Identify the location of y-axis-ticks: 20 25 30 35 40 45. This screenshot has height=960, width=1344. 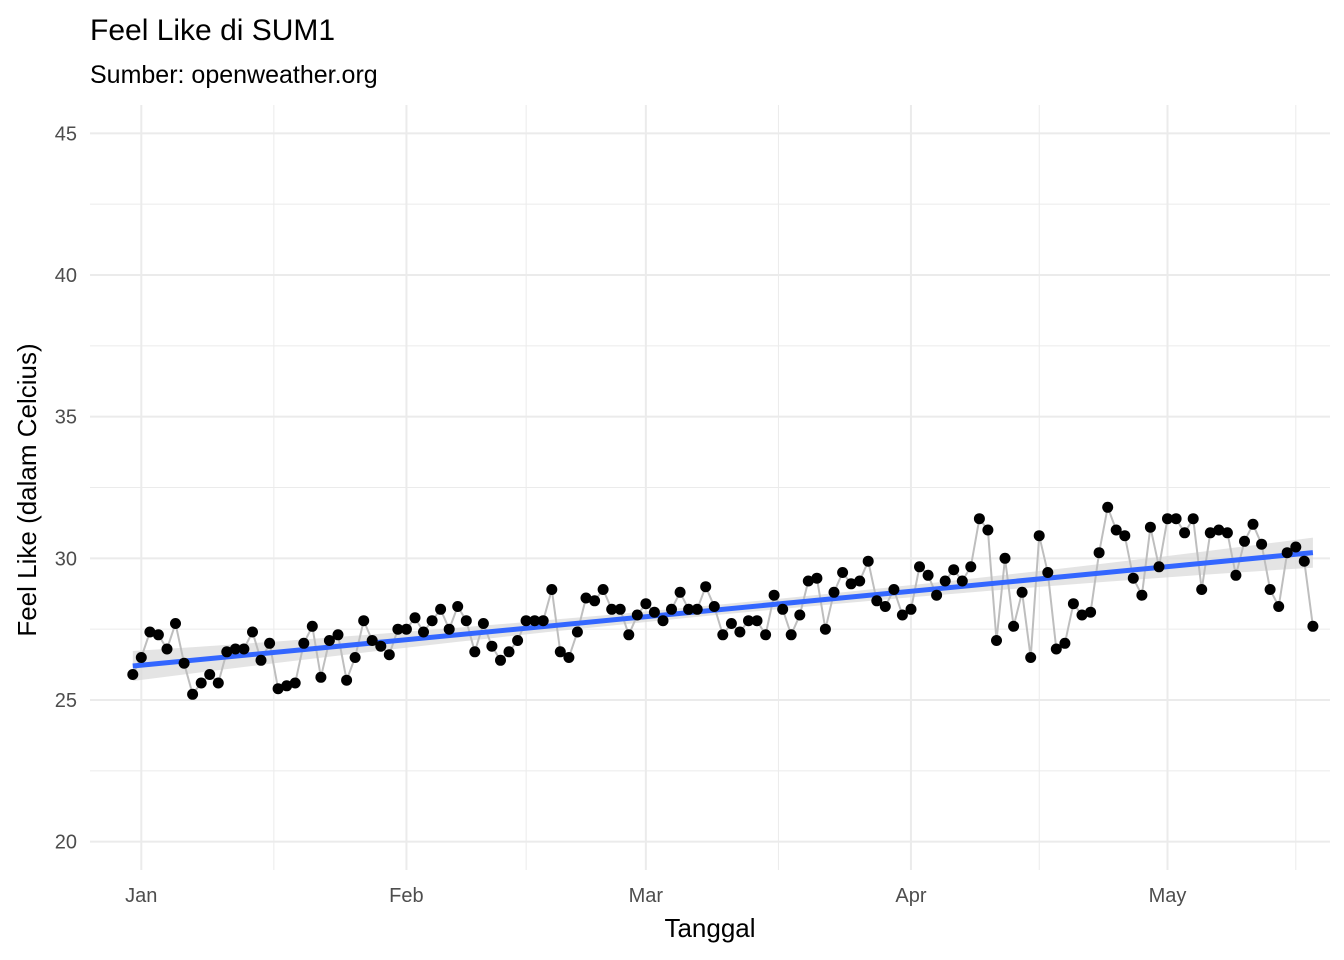
(66, 488).